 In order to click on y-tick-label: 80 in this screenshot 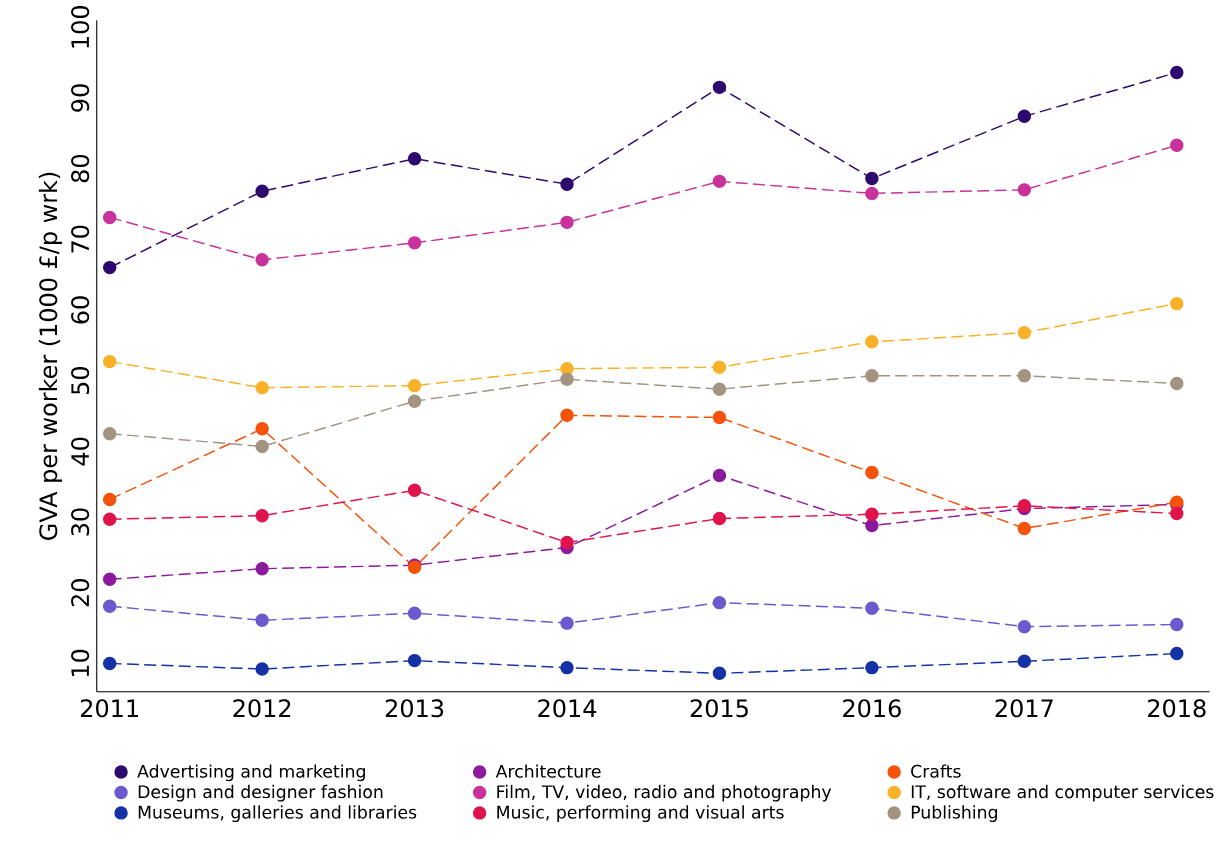, I will do `click(80, 168)`.